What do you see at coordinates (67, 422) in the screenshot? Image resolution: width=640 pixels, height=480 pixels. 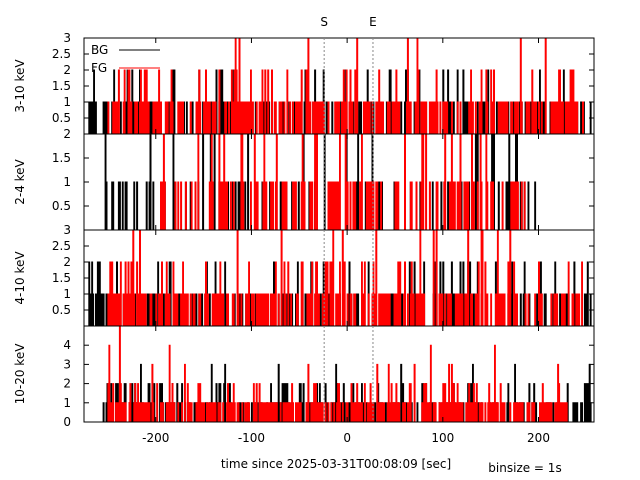 I see `y-tick-label: 0` at bounding box center [67, 422].